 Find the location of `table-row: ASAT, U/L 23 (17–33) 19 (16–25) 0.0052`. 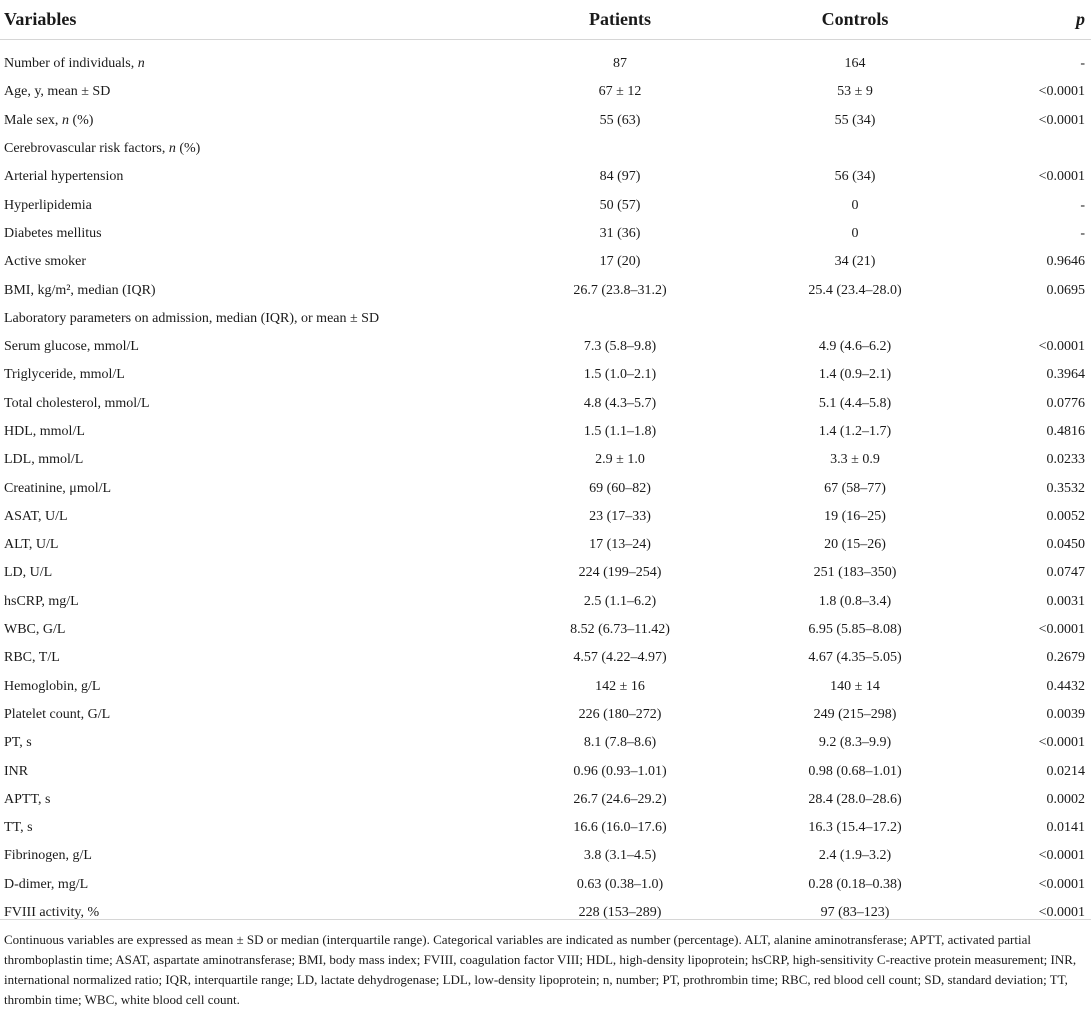

table-row: ASAT, U/L 23 (17–33) 19 (16–25) 0.0052 is located at coordinates (545, 517).